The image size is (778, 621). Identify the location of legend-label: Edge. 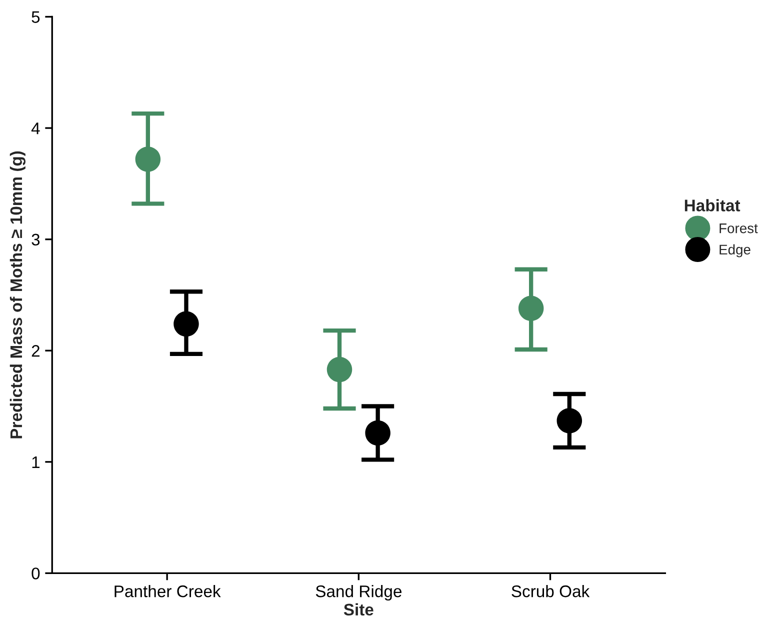
(735, 251).